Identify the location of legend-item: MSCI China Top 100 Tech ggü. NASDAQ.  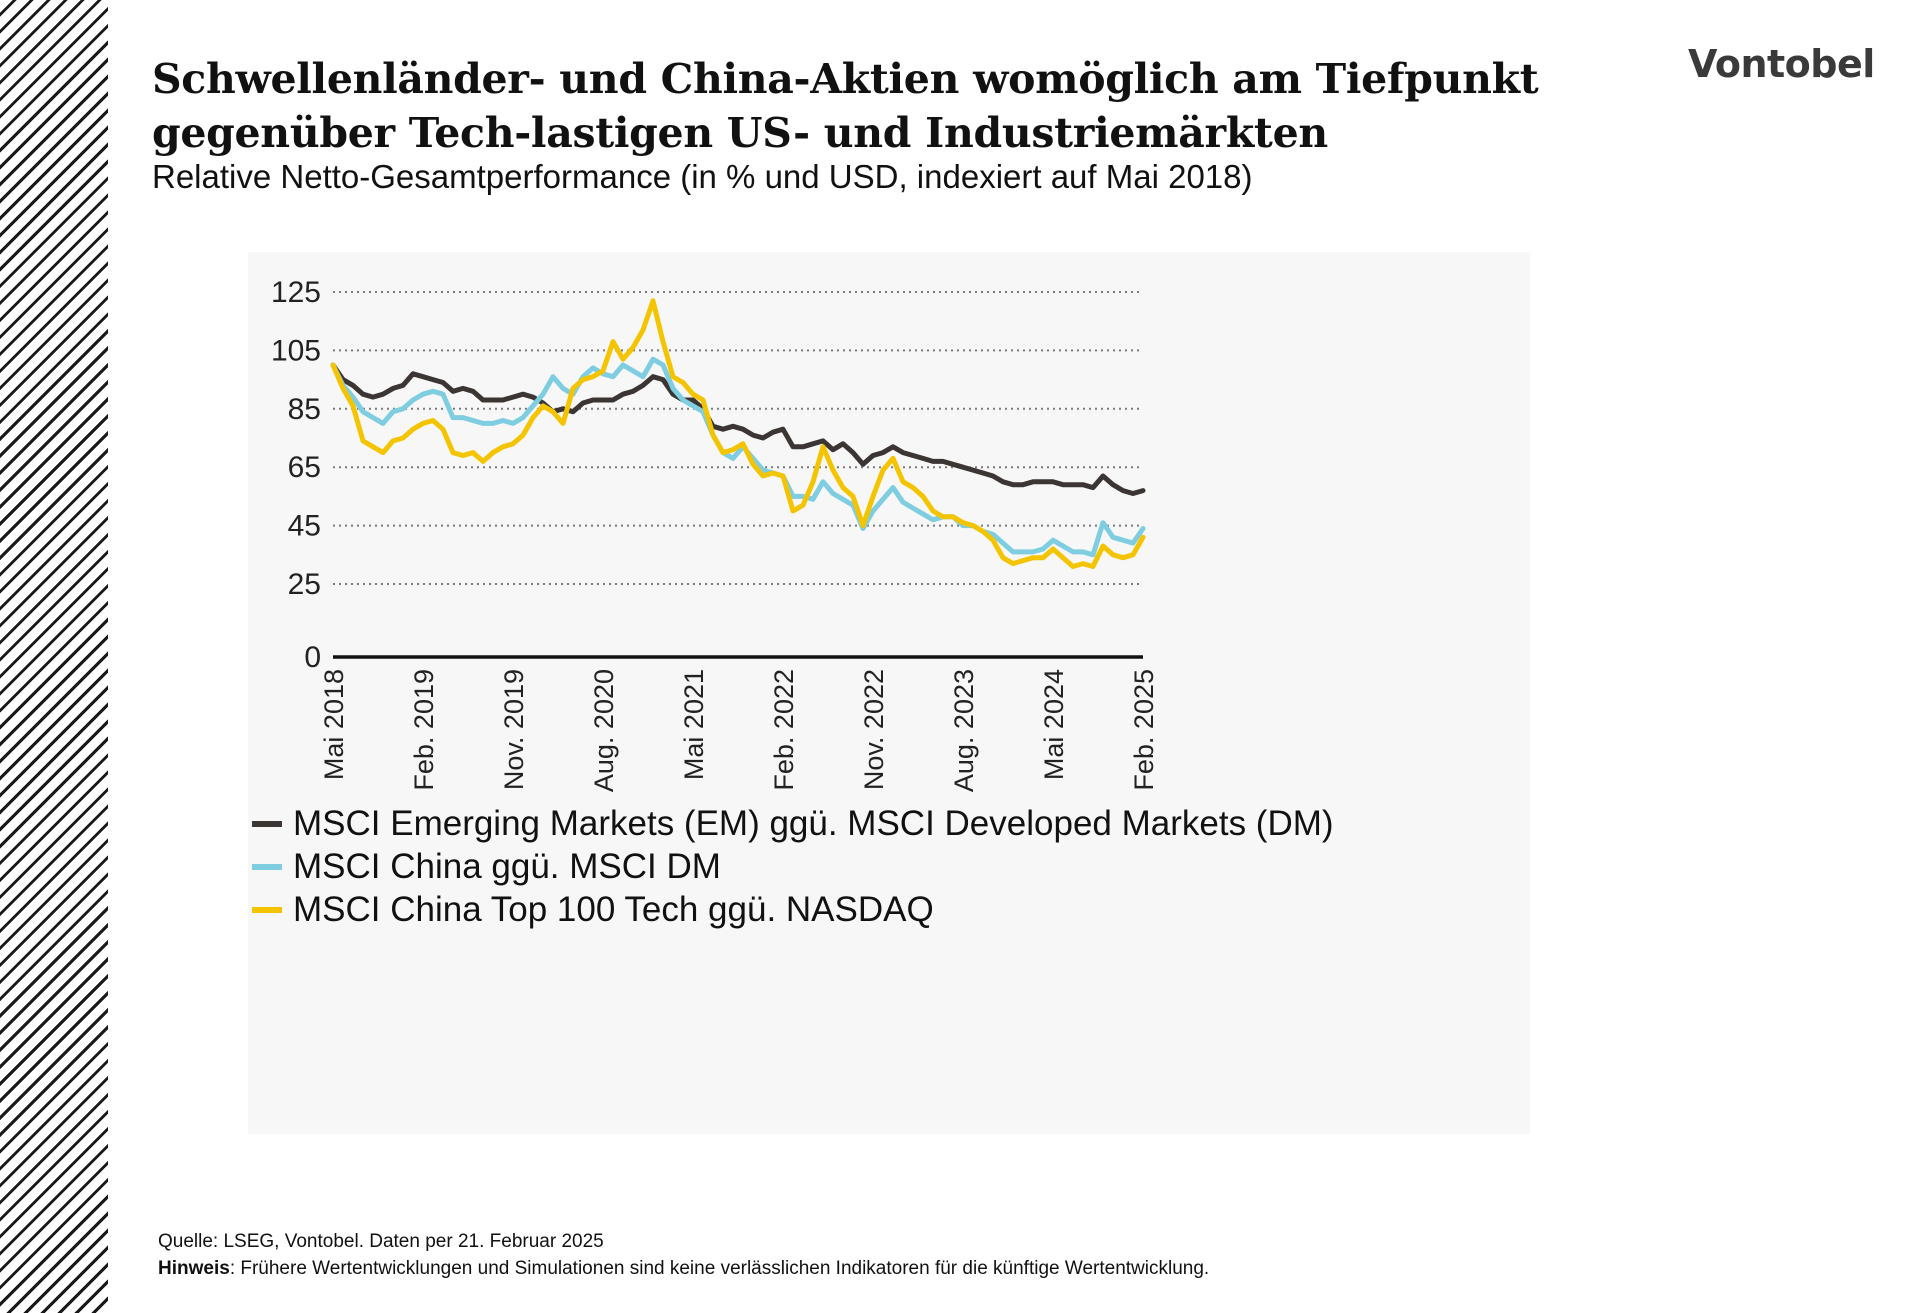
(593, 909).